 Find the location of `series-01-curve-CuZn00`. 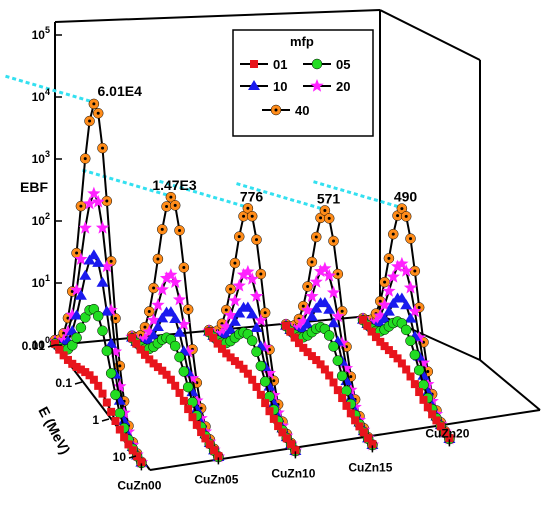

series-01-curve-CuZn00 is located at coordinates (98, 403).